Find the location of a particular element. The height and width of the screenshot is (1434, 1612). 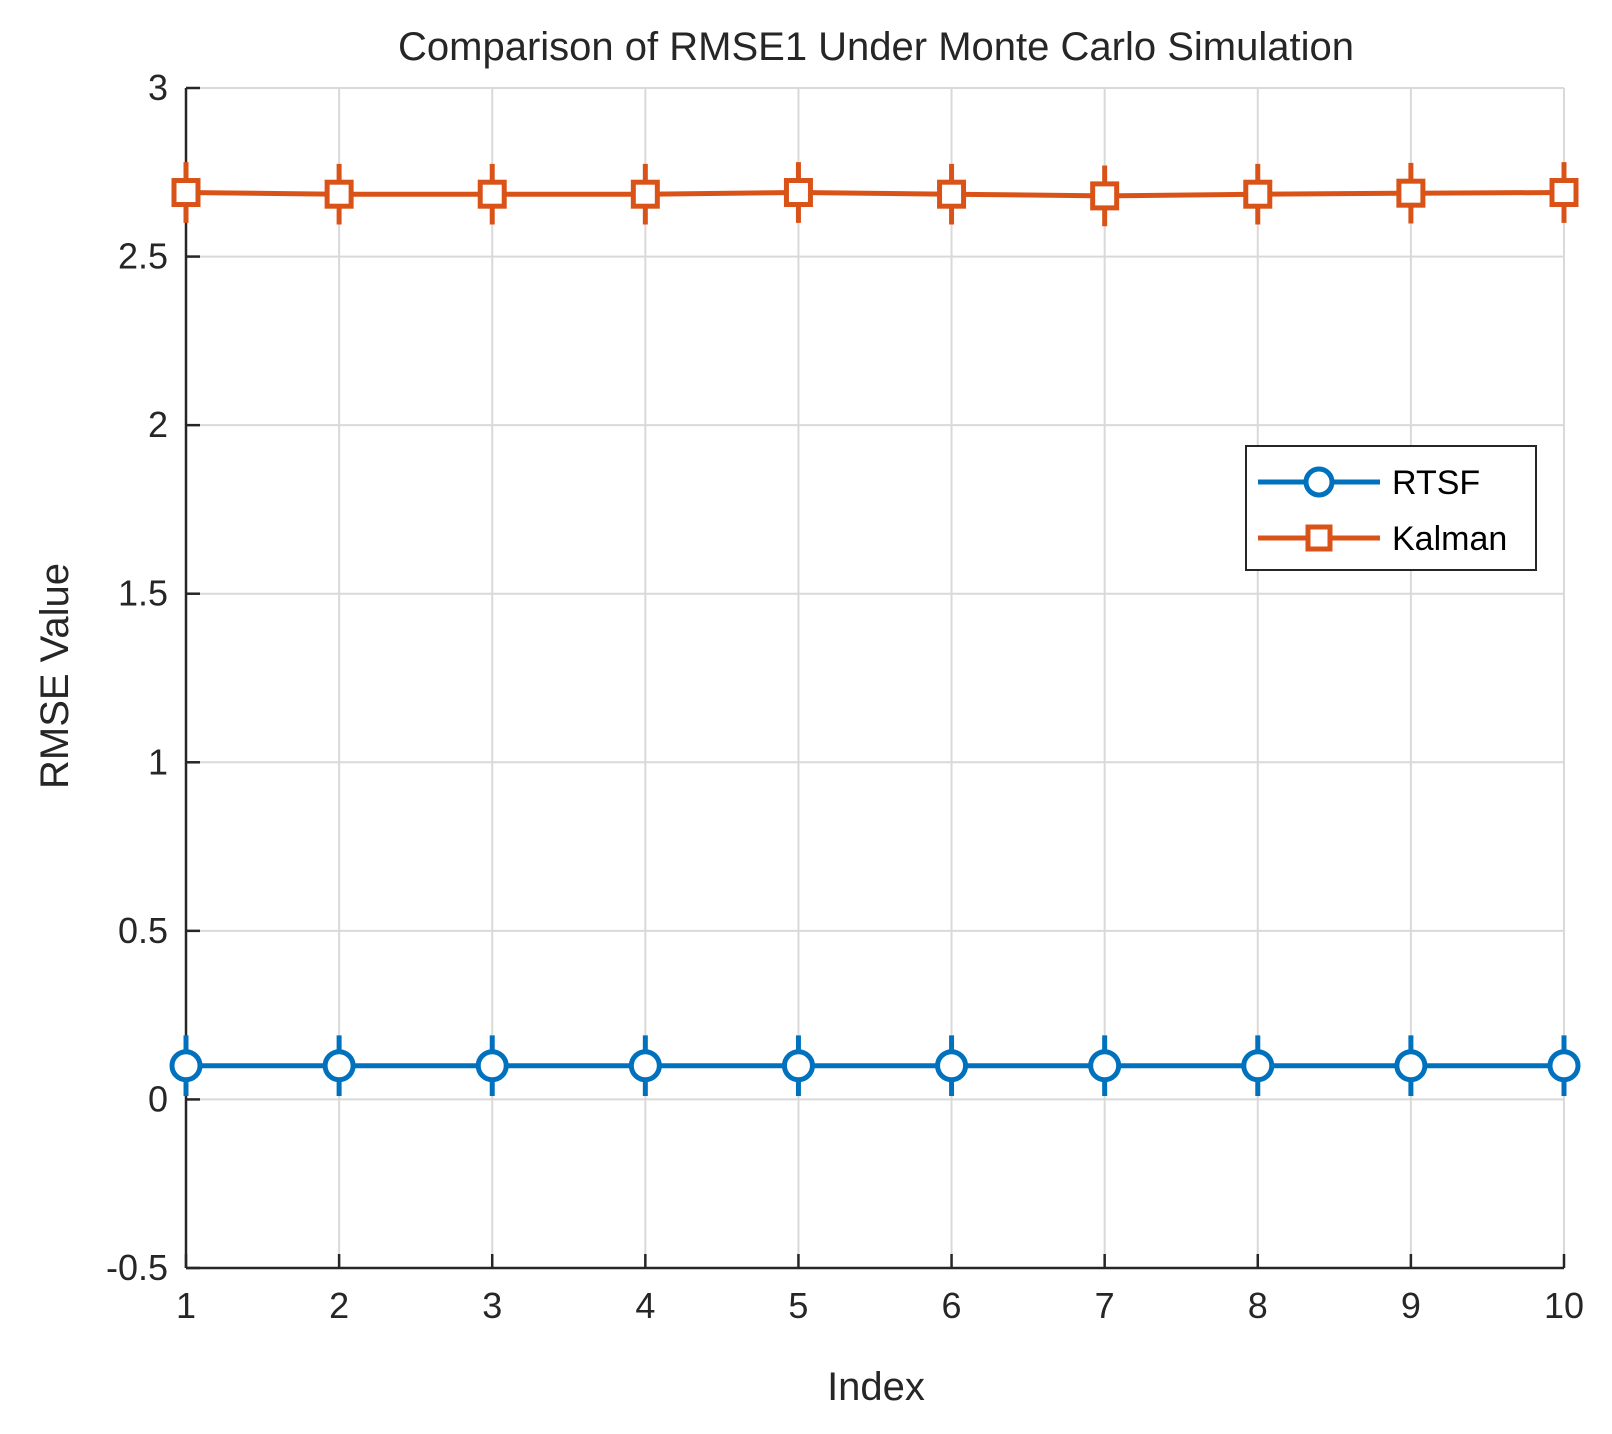

x-tick-label: 10 is located at coordinates (1564, 1305).